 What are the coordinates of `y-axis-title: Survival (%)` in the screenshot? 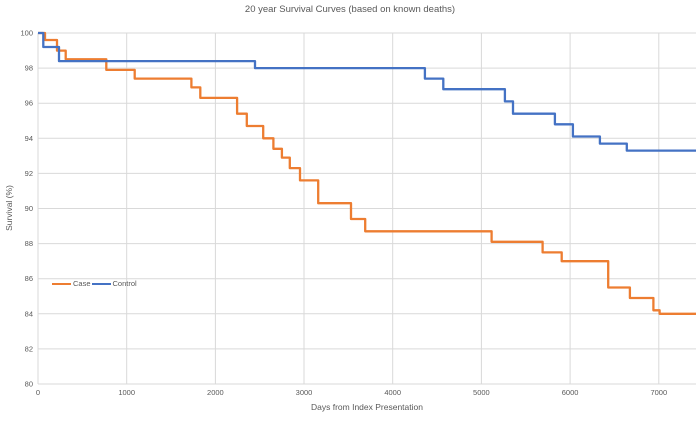 It's located at (9, 208).